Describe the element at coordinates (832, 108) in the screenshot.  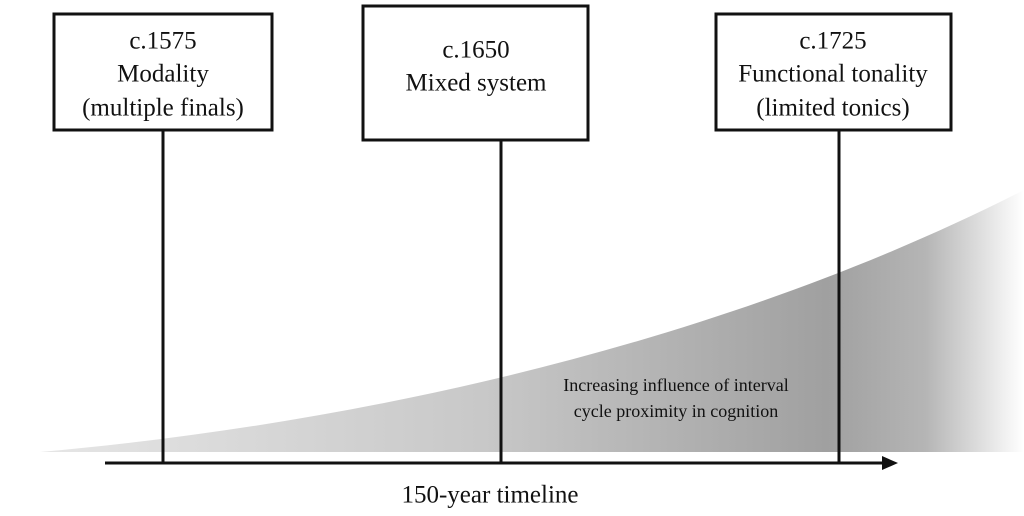
I see `box-line: (limited tonics)` at that location.